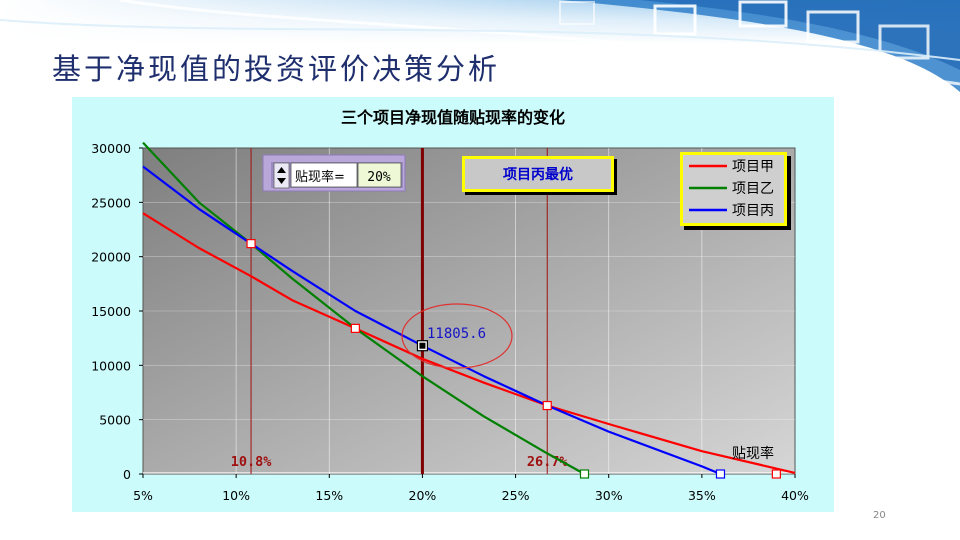 The image size is (960, 540). What do you see at coordinates (753, 211) in the screenshot?
I see `legend-label-3: 项目丙` at bounding box center [753, 211].